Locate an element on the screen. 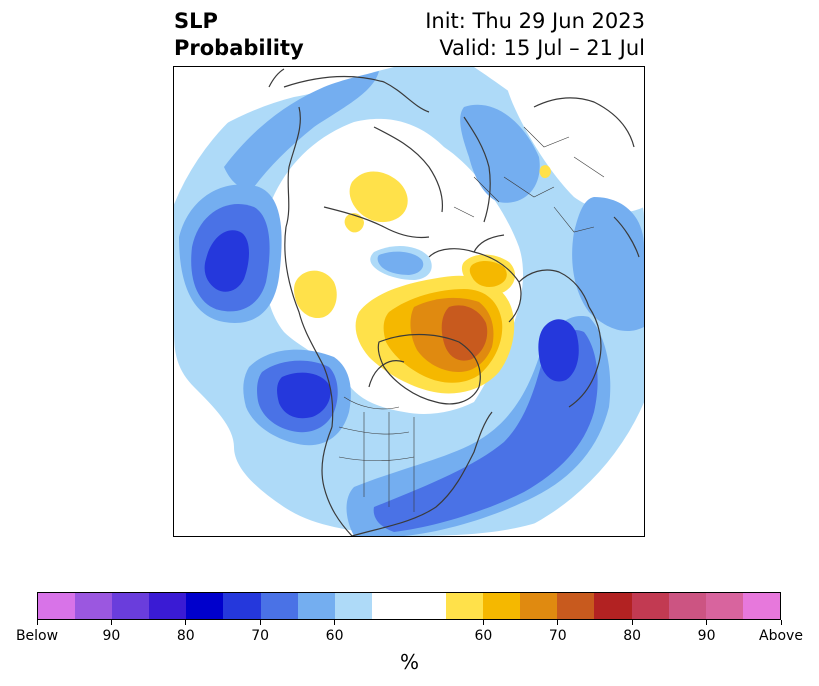  valid-range: Valid: 15 Jul – 21 Jul is located at coordinates (542, 48).